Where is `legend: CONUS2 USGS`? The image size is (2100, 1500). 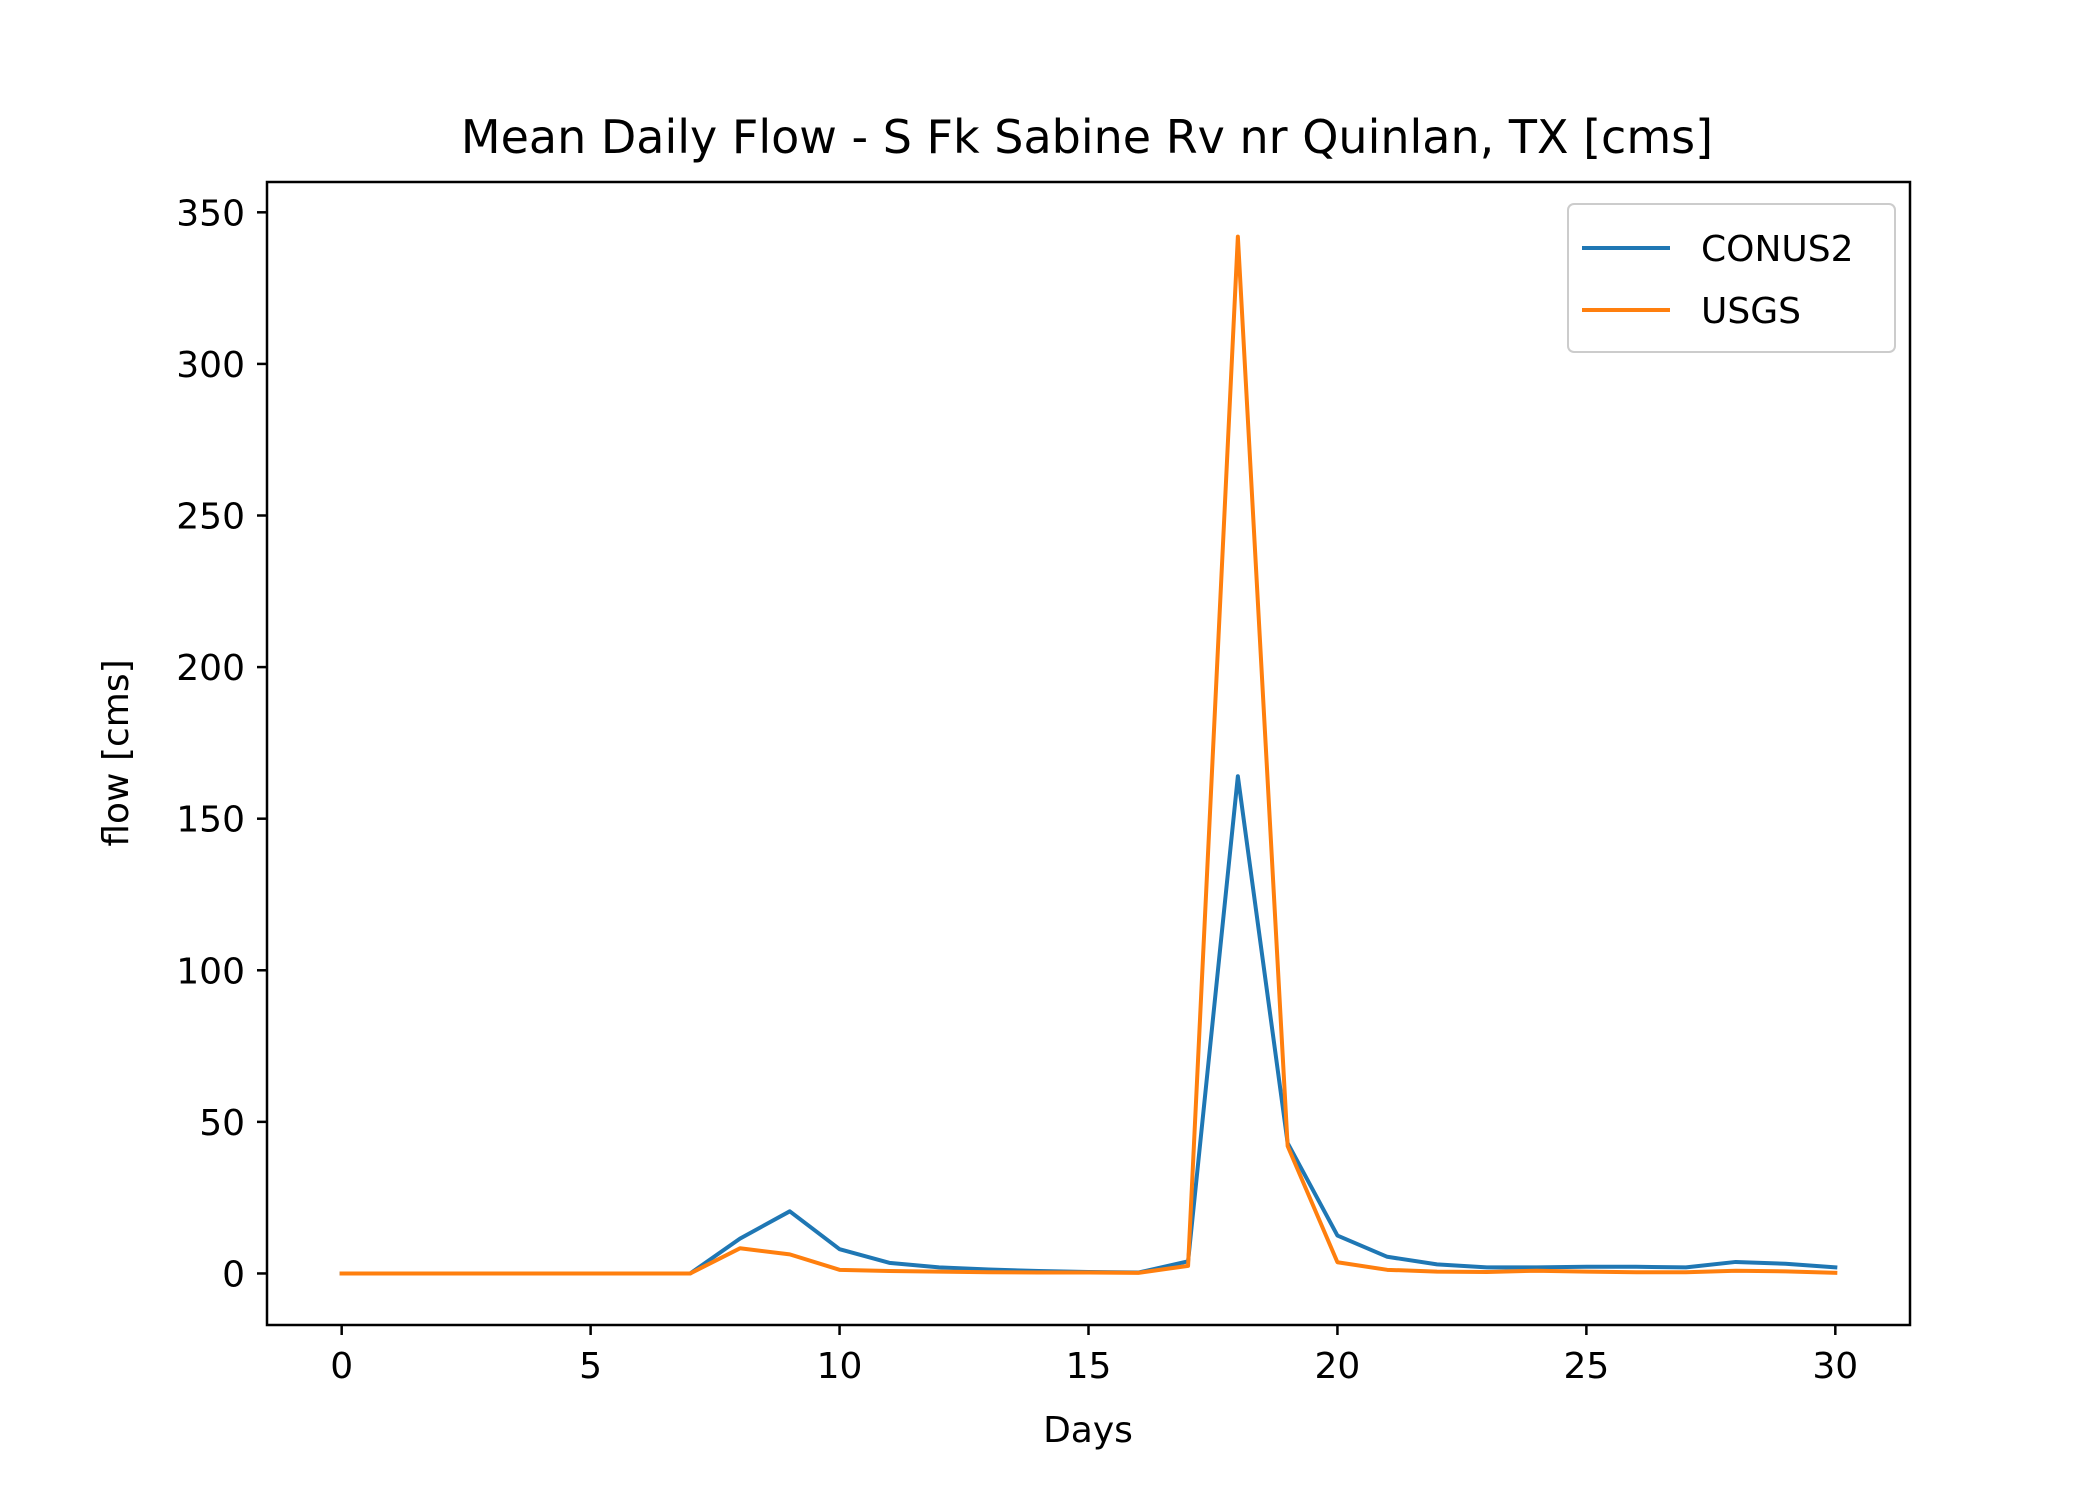
legend: CONUS2 USGS is located at coordinates (1731, 278).